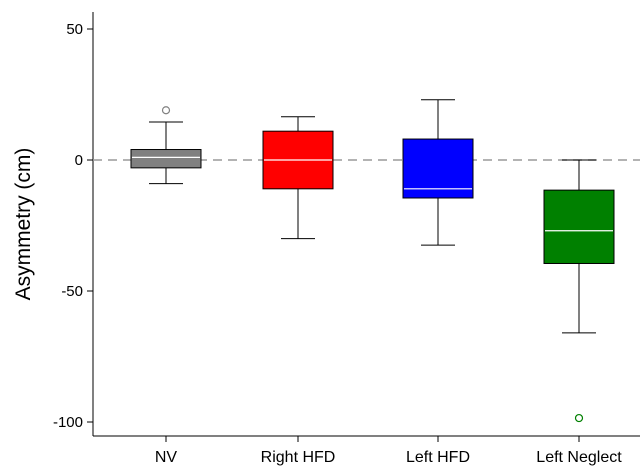 The width and height of the screenshot is (642, 466). What do you see at coordinates (72, 291) in the screenshot?
I see `y-tick-label: -50` at bounding box center [72, 291].